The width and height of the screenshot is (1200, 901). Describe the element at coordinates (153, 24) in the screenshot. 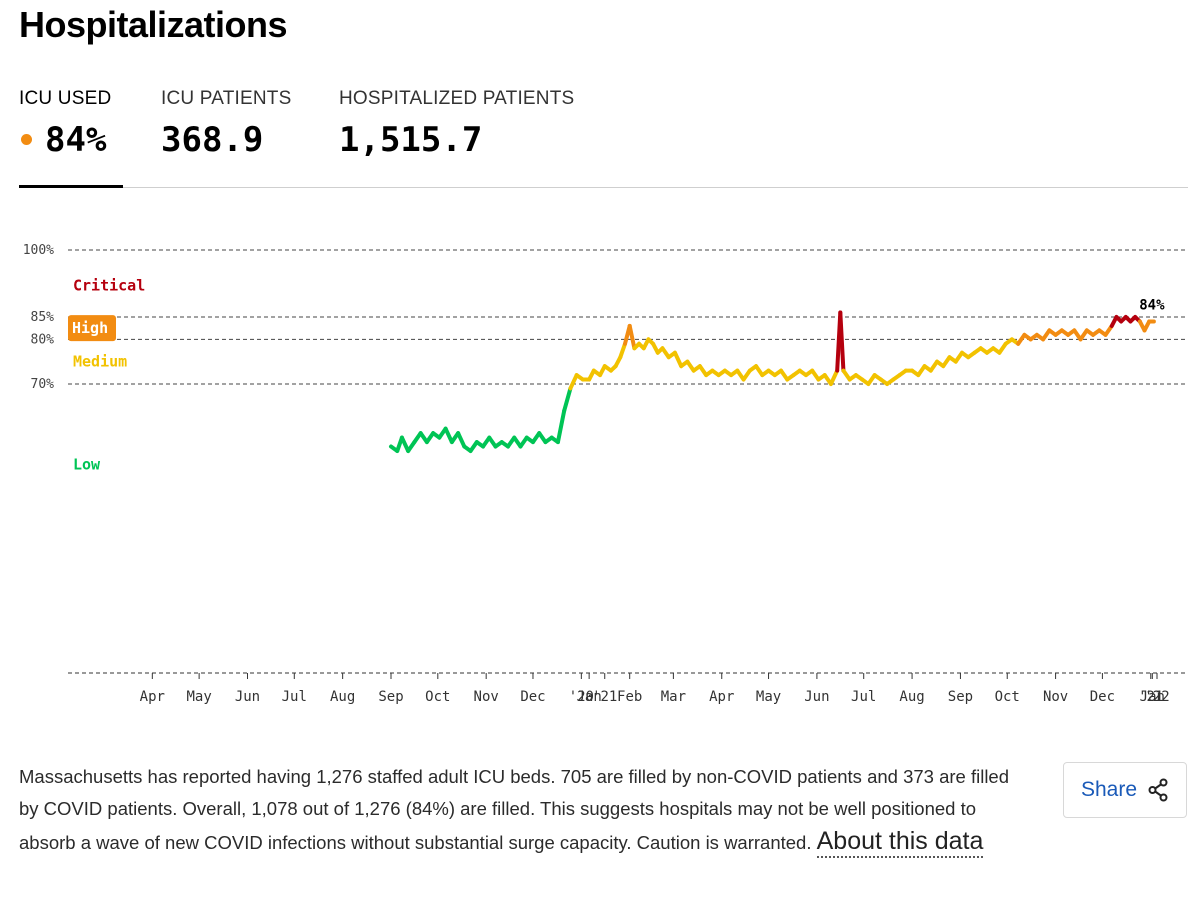

I see `page-title: Hospitalizations` at that location.